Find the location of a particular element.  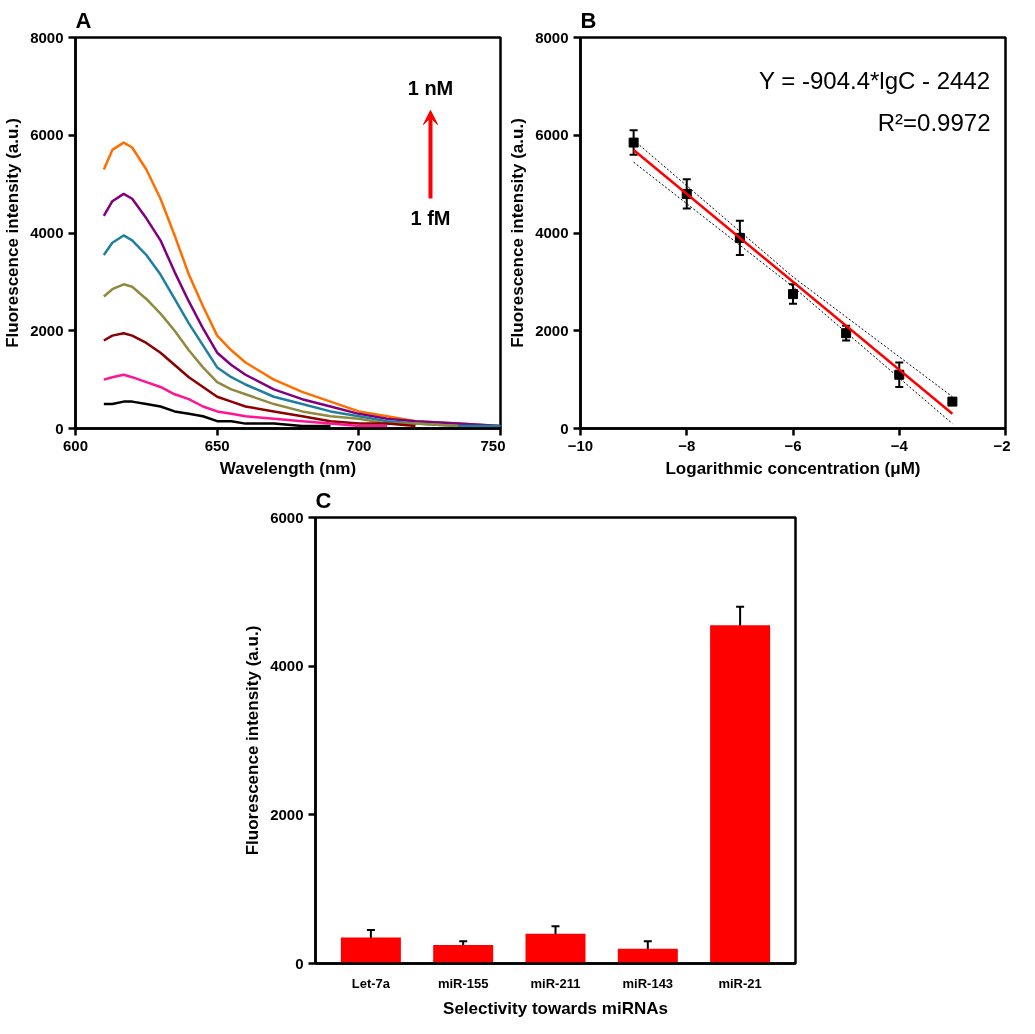

x-tick-label: −10 is located at coordinates (580, 445).